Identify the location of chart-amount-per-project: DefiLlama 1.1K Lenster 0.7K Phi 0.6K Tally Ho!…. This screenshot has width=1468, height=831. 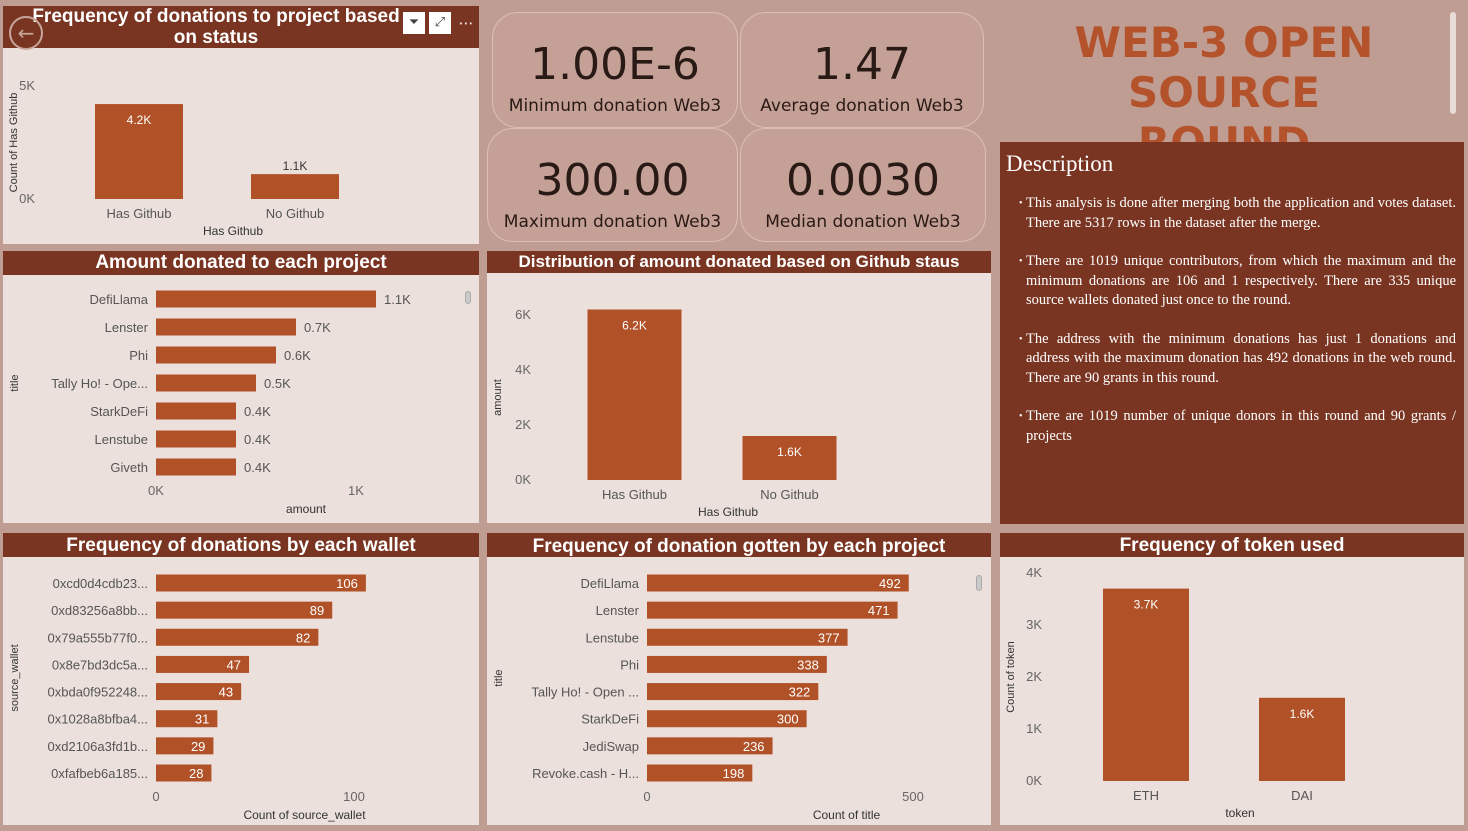
(210, 403).